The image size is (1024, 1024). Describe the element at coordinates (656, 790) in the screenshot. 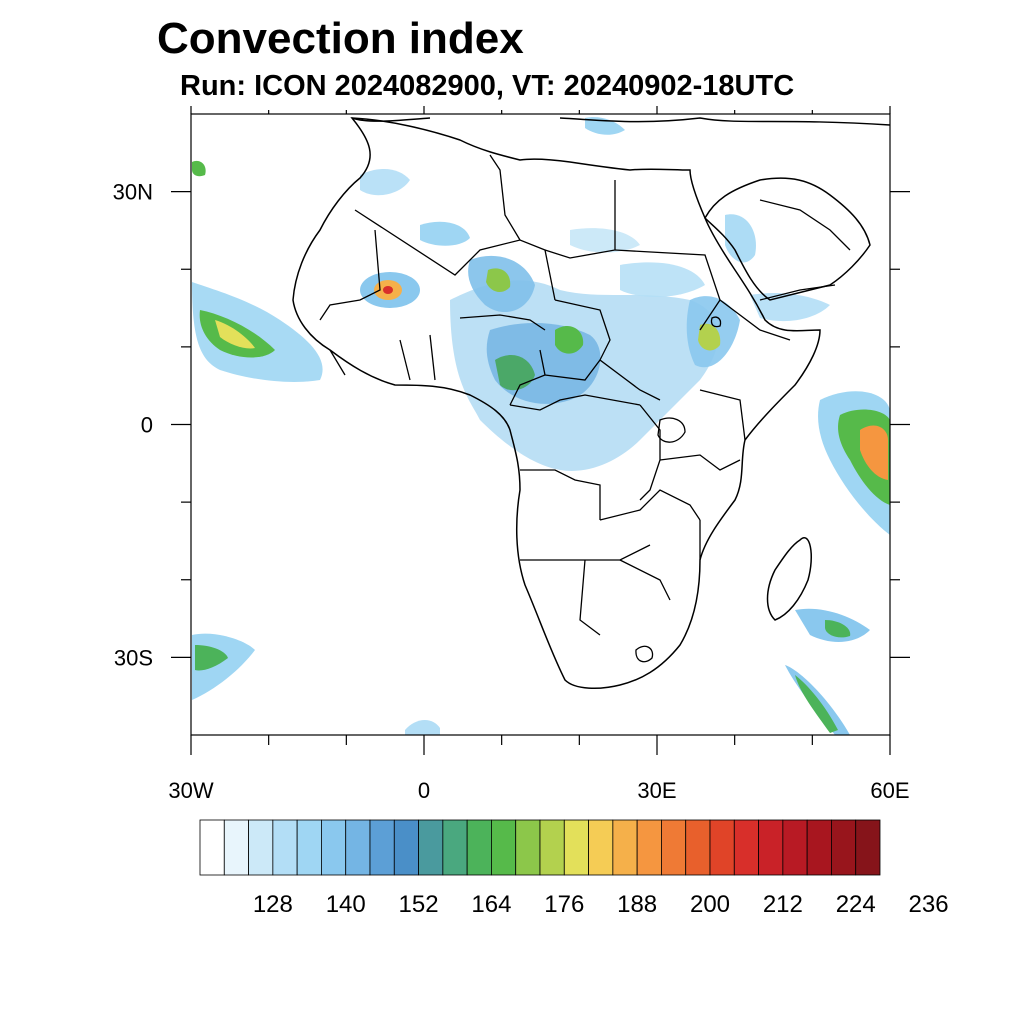

I see `lon-tick-label: 30E` at that location.